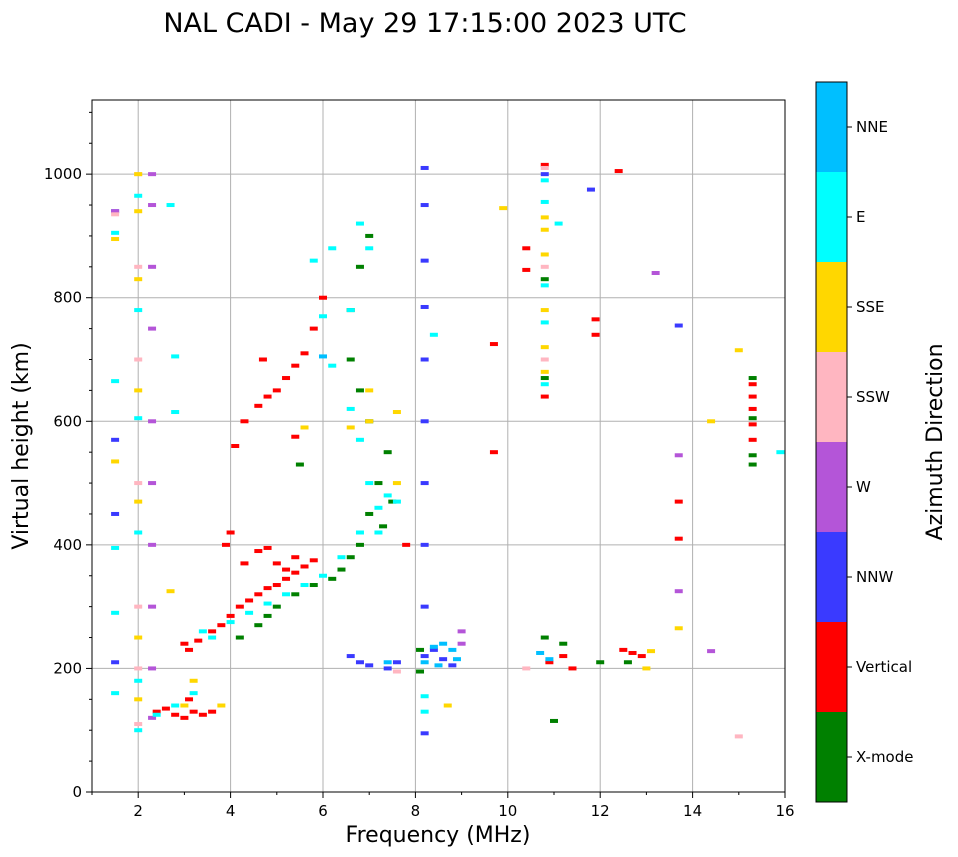 The height and width of the screenshot is (857, 958). I want to click on colorbar-title: Azimuth Direction, so click(935, 441).